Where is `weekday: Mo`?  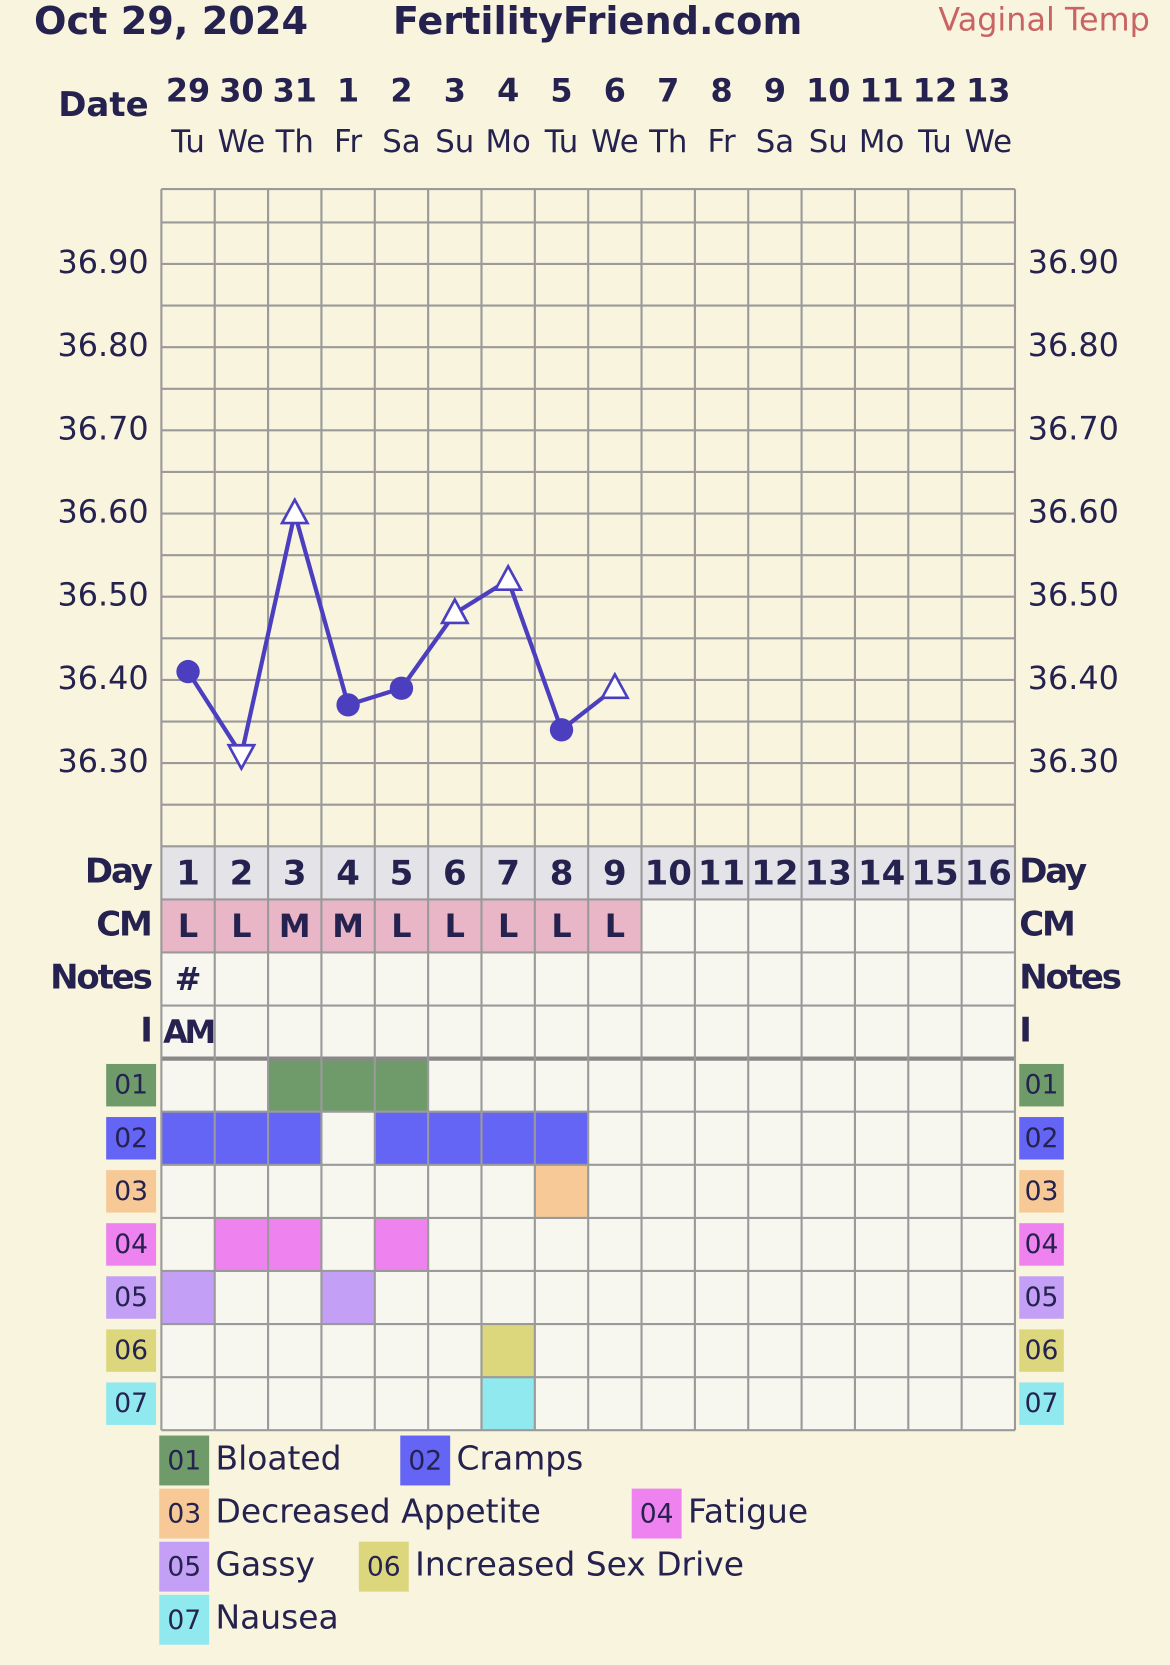 weekday: Mo is located at coordinates (507, 142).